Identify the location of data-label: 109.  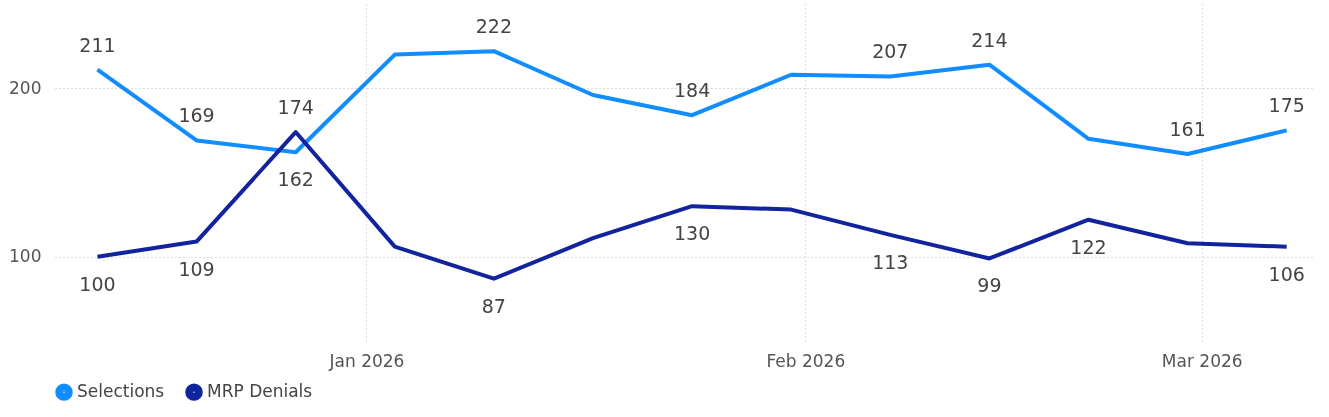
(196, 268).